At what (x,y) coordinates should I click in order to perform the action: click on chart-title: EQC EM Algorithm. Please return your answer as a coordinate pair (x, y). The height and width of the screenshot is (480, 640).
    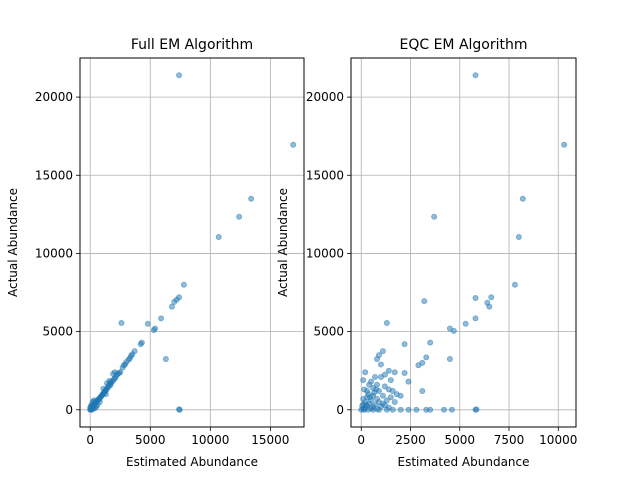
    Looking at the image, I should click on (463, 45).